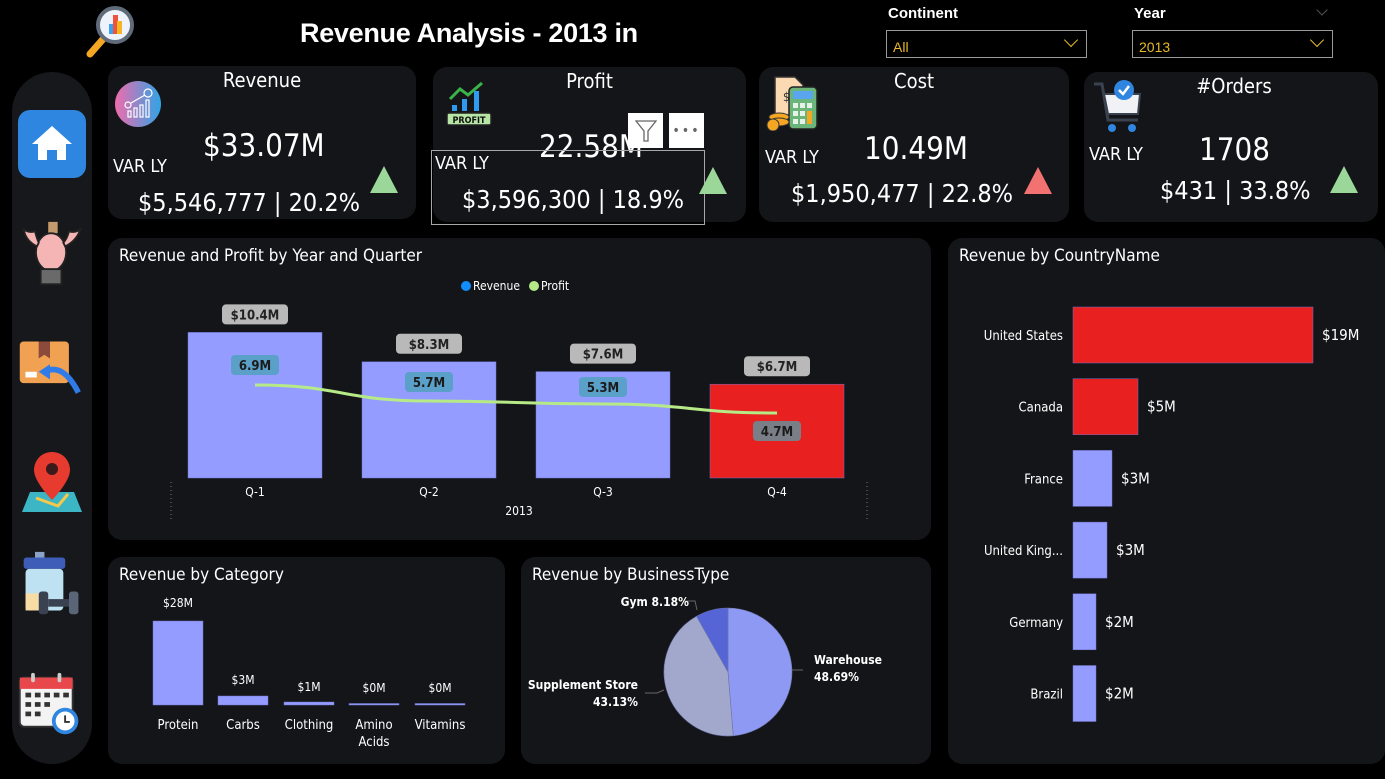  Describe the element at coordinates (1344, 179) in the screenshot. I see `trend-up-icon` at that location.